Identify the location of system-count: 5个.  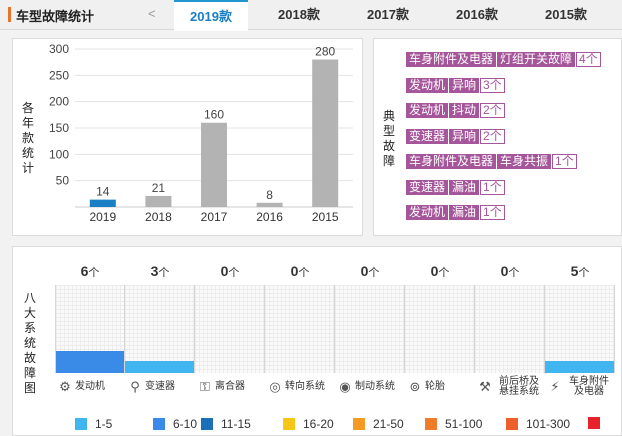
(580, 271).